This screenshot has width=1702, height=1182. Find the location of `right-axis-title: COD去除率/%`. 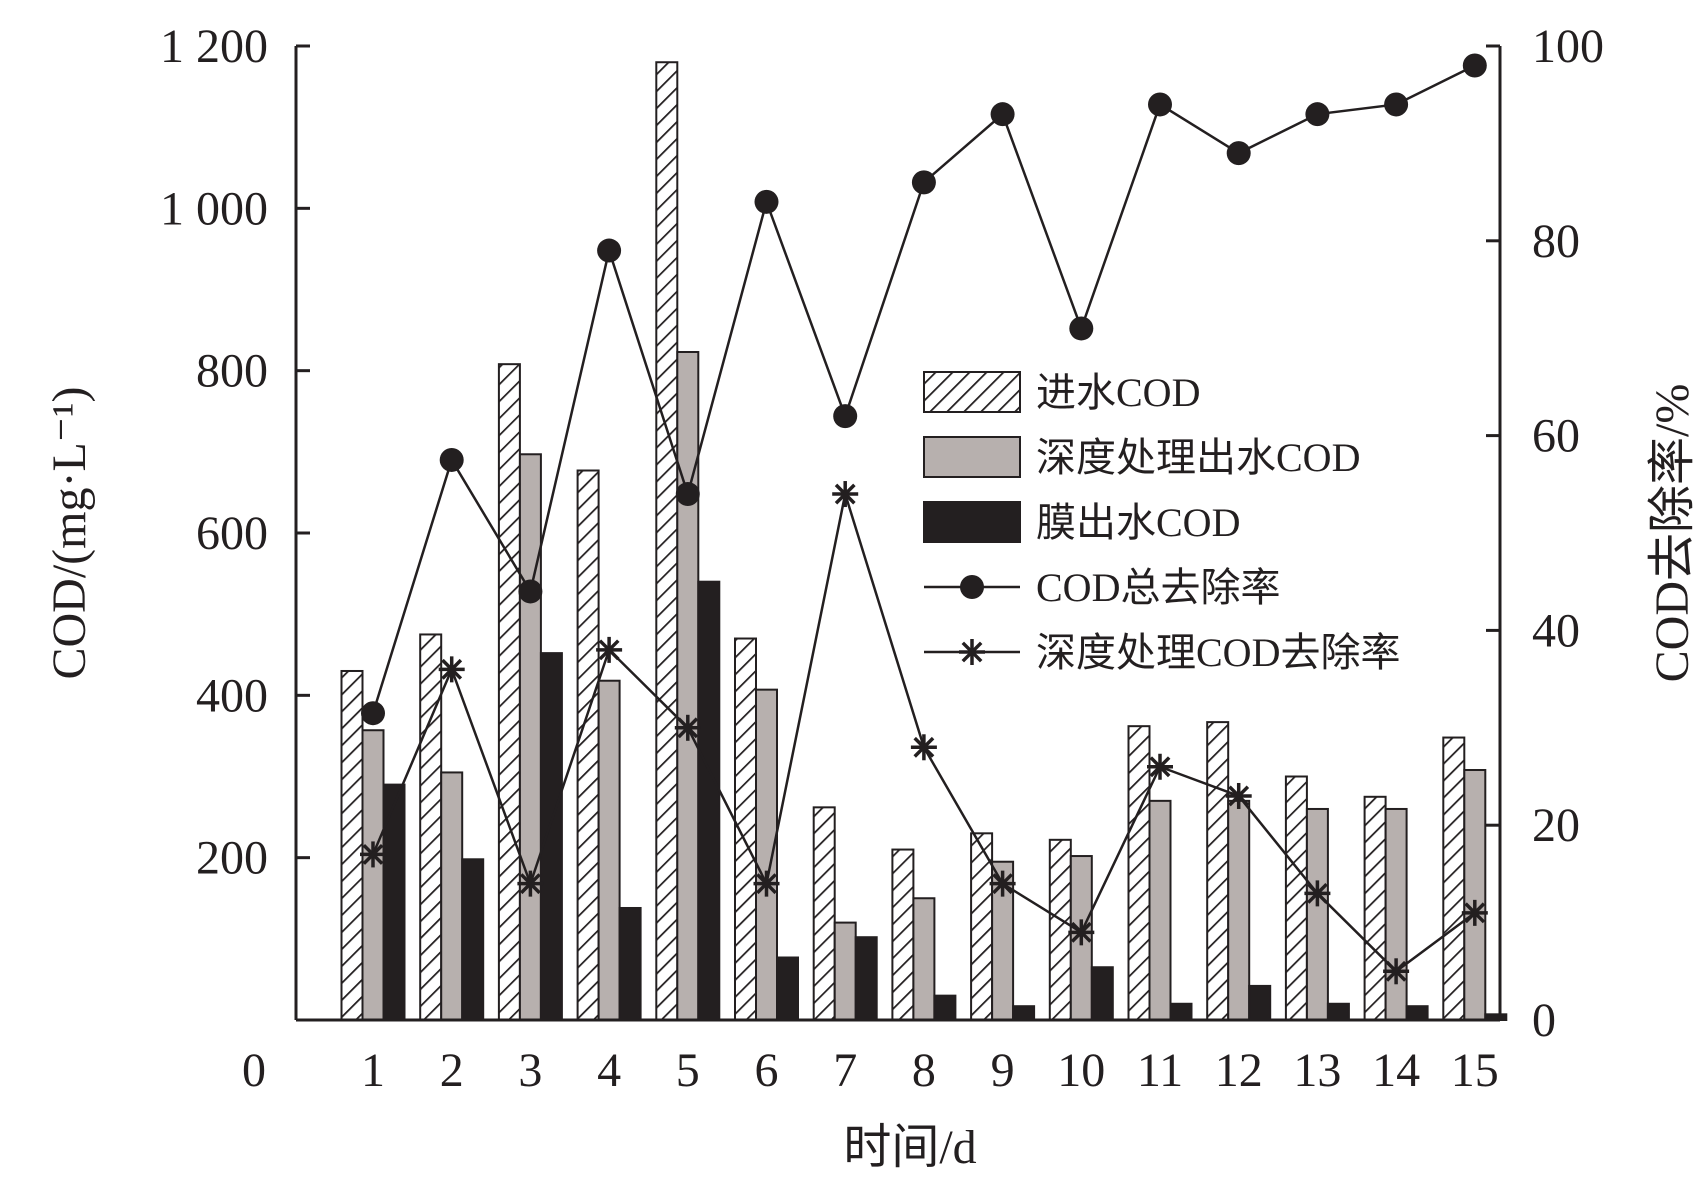

right-axis-title: COD去除率/% is located at coordinates (1672, 533).